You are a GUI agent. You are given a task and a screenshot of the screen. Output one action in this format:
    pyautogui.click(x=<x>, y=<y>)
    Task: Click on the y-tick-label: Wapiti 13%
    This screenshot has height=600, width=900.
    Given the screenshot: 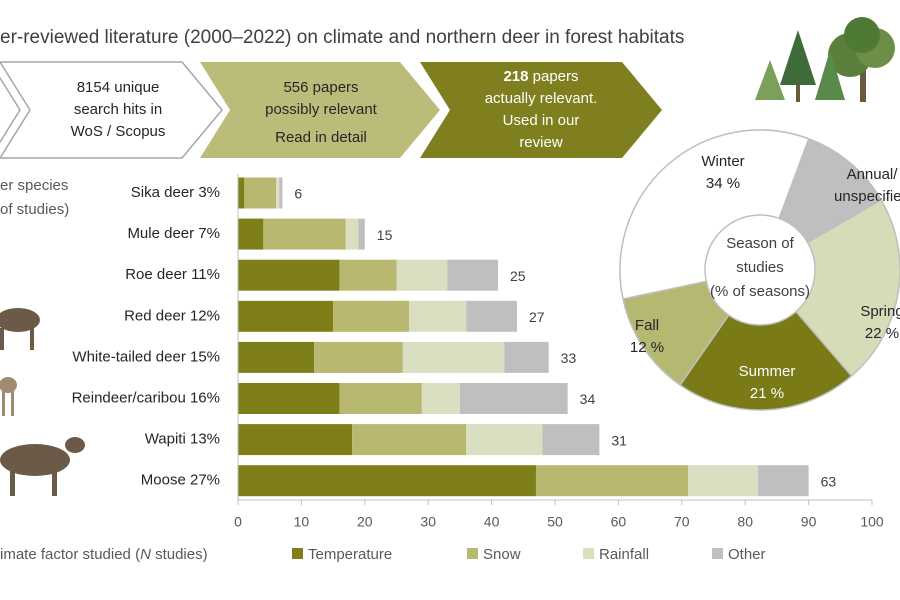 What is the action you would take?
    pyautogui.click(x=182, y=439)
    